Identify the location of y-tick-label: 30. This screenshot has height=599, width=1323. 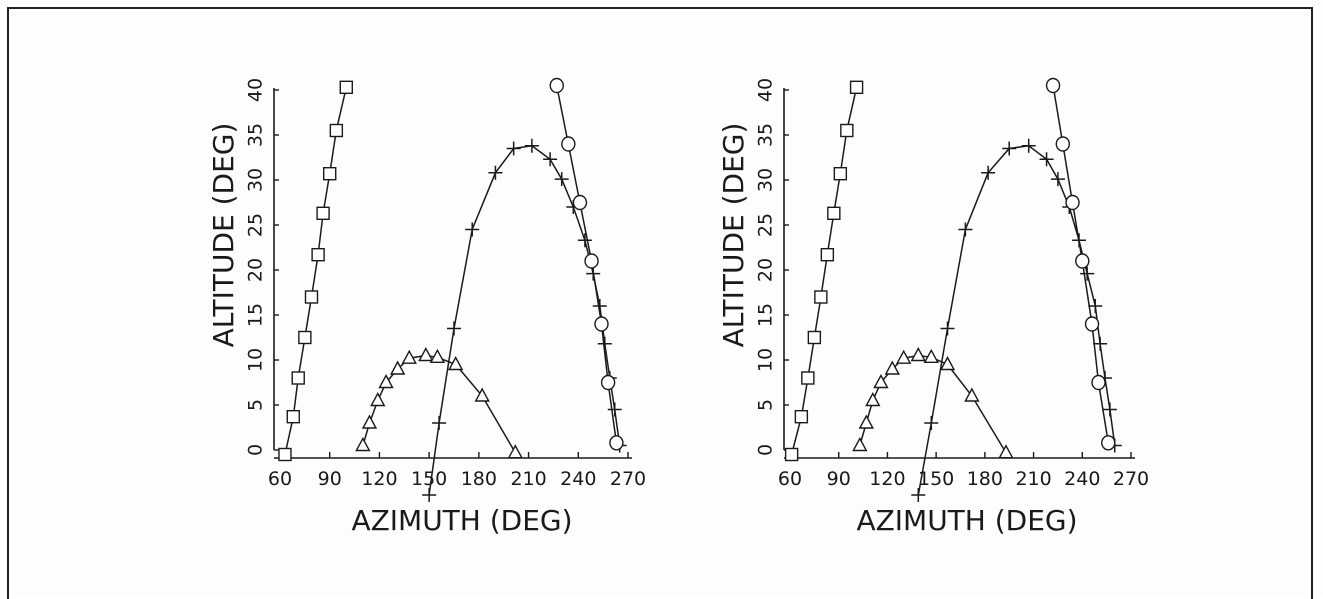
(256, 180).